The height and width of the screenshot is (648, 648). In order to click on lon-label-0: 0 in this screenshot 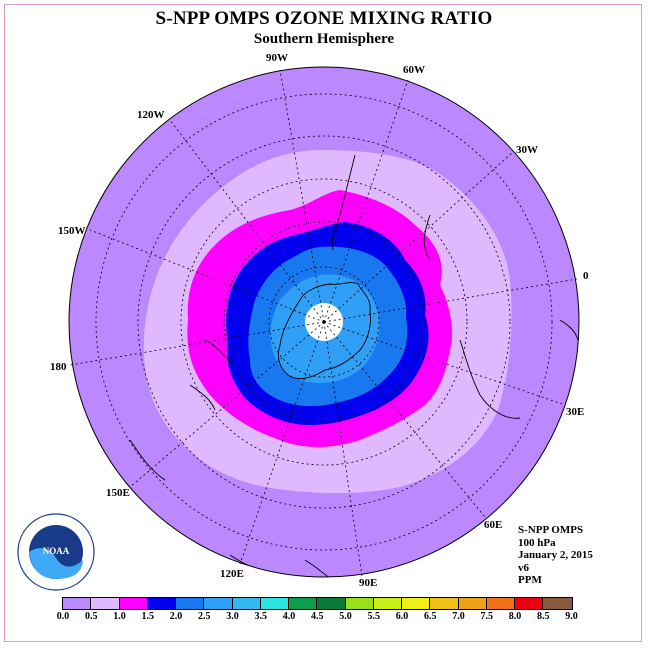, I will do `click(586, 276)`.